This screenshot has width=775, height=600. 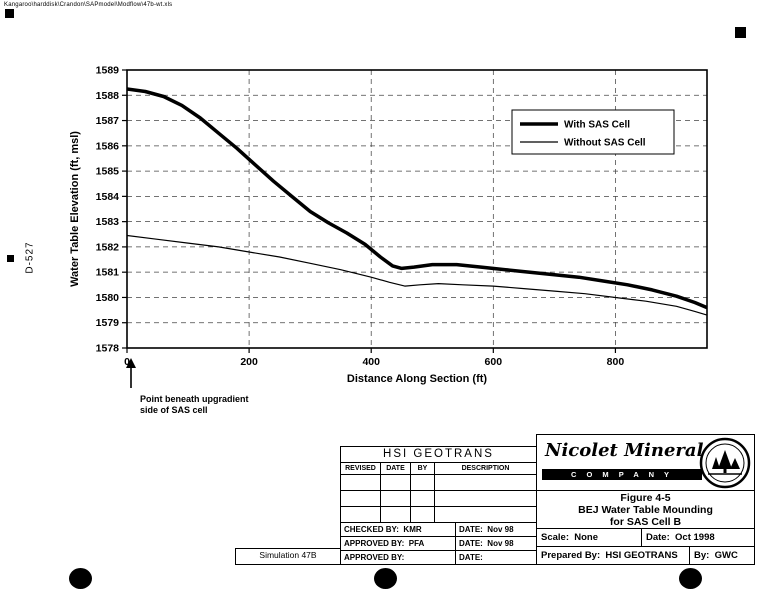 What do you see at coordinates (108, 222) in the screenshot?
I see `y-tick-label: 1583` at bounding box center [108, 222].